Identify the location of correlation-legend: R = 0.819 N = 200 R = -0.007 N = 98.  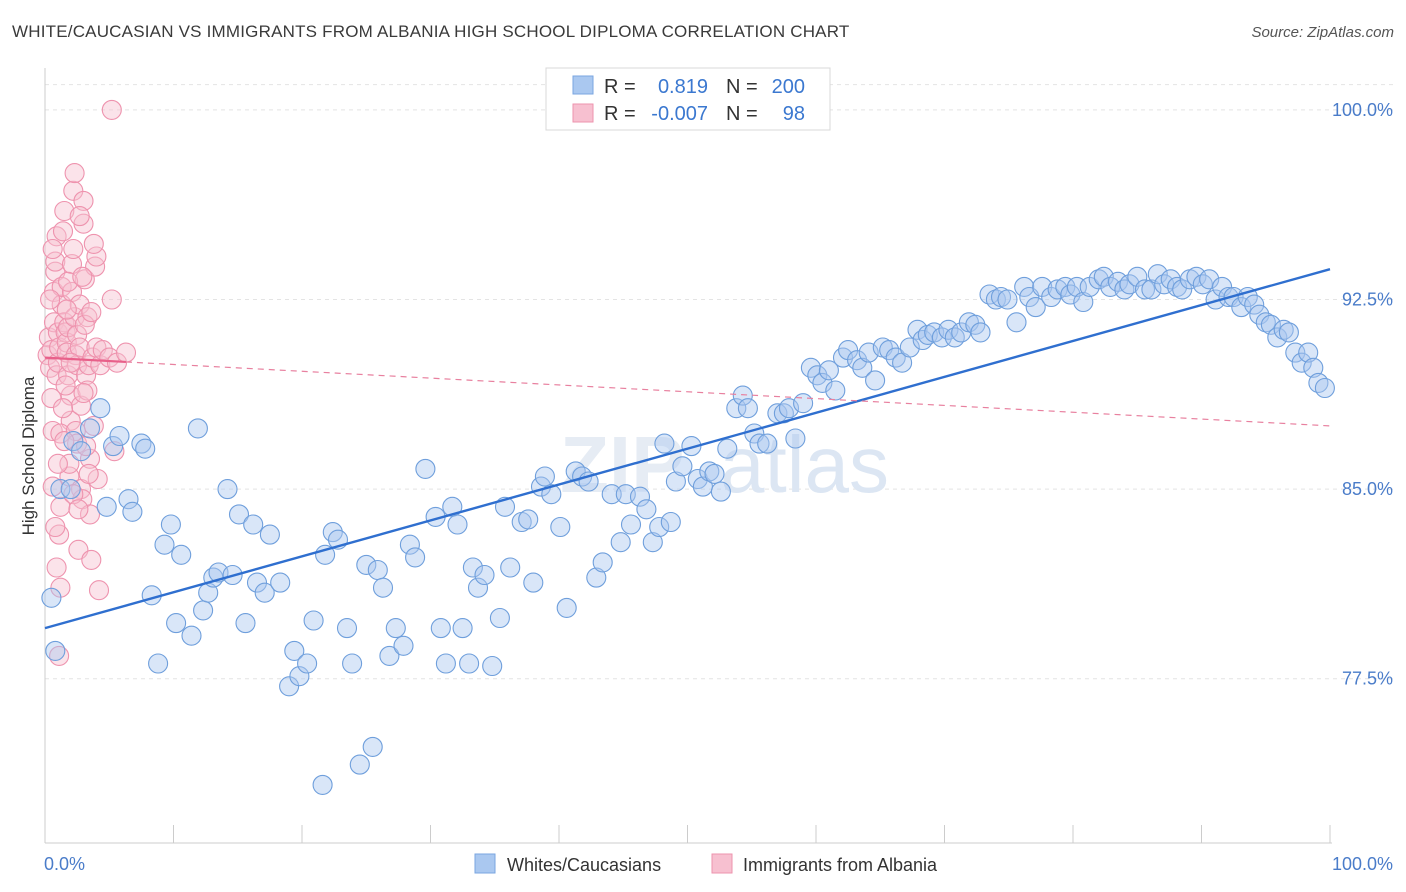
(688, 99).